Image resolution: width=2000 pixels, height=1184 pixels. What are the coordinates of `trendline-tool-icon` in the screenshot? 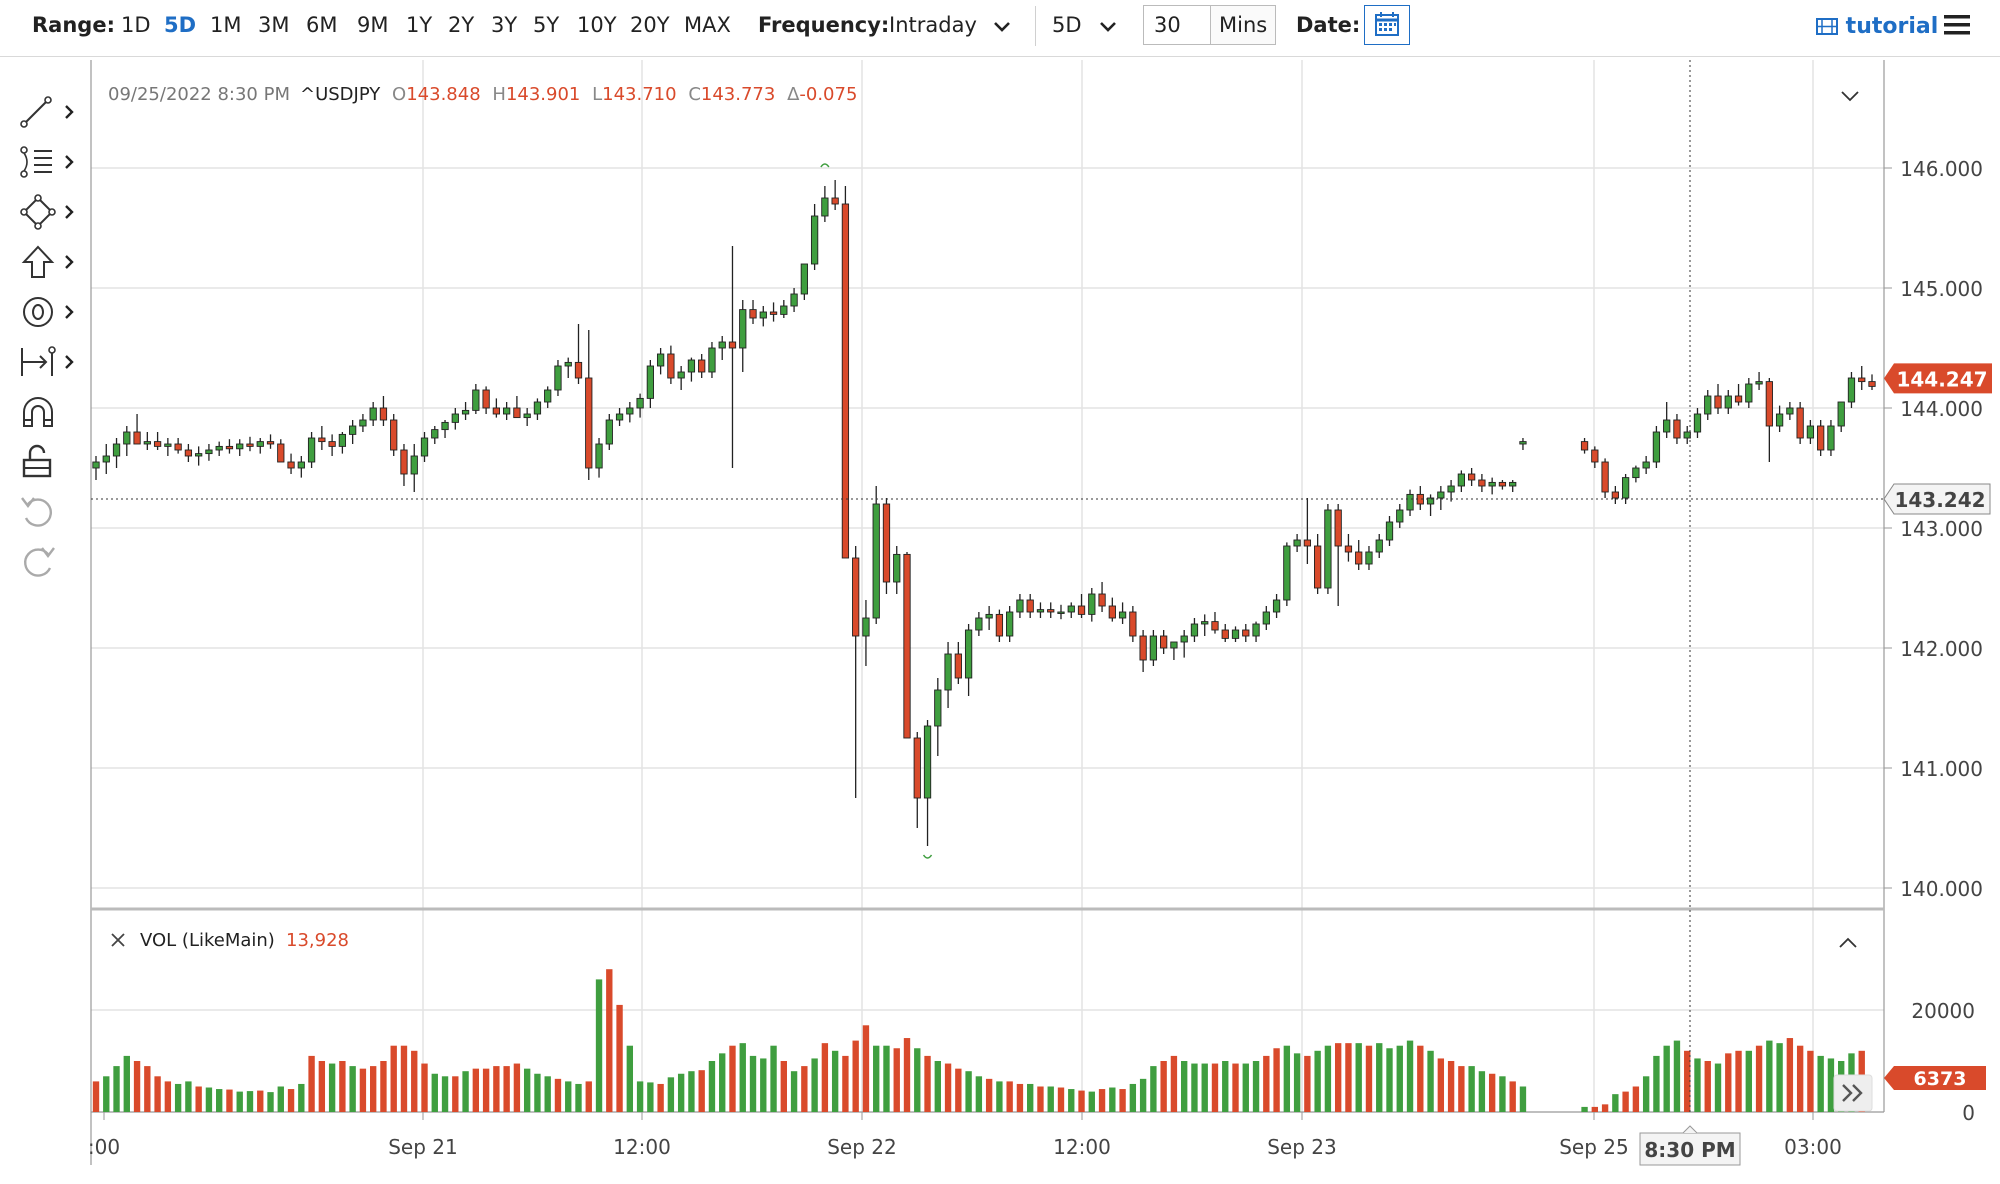 It's located at (49, 112).